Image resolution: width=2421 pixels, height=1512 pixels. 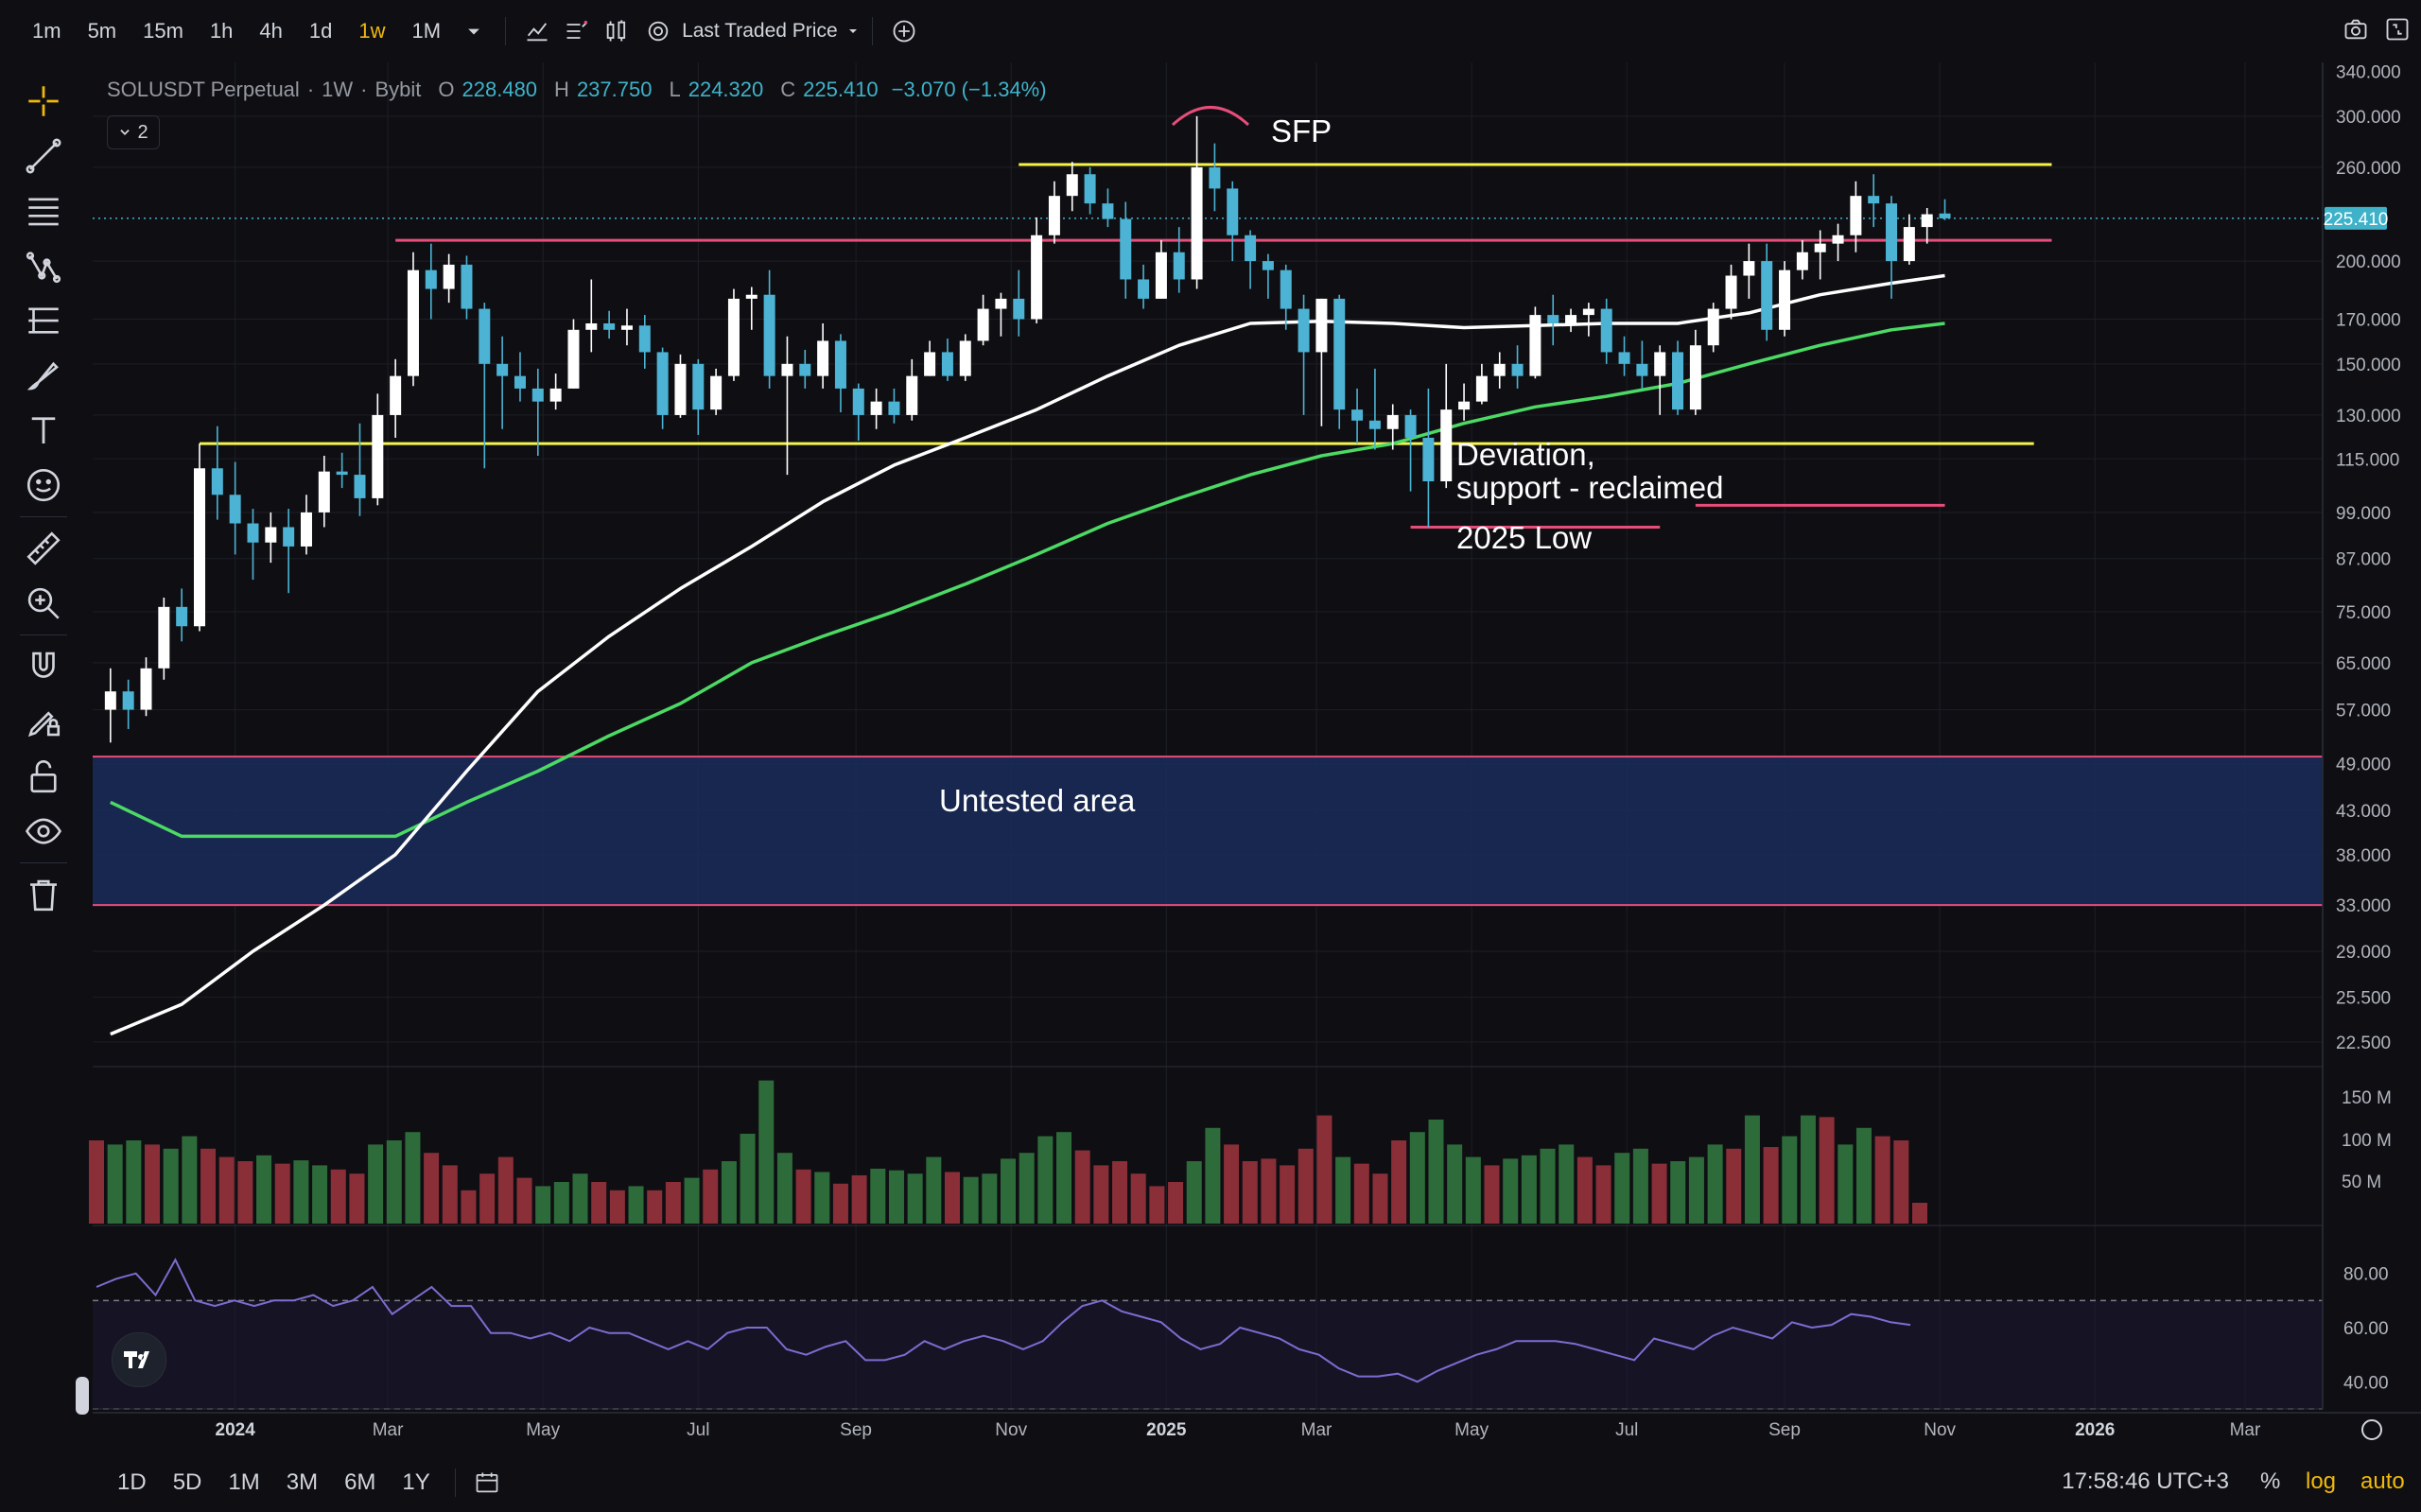 What do you see at coordinates (43, 430) in the screenshot?
I see `text-icon` at bounding box center [43, 430].